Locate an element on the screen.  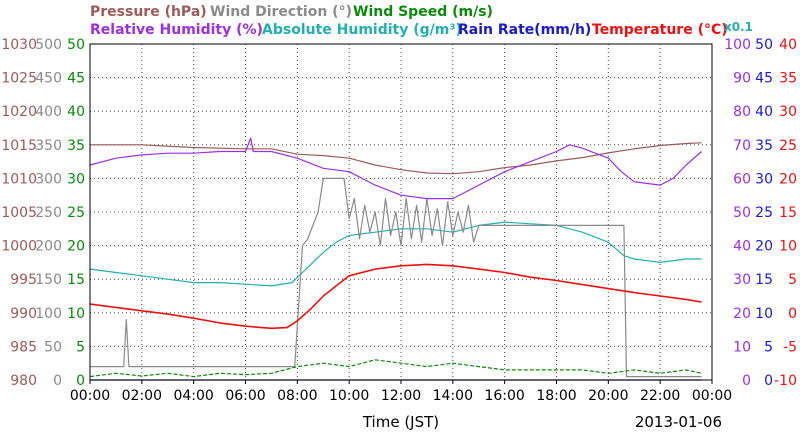
x-tick-label: 22:00 is located at coordinates (660, 396).